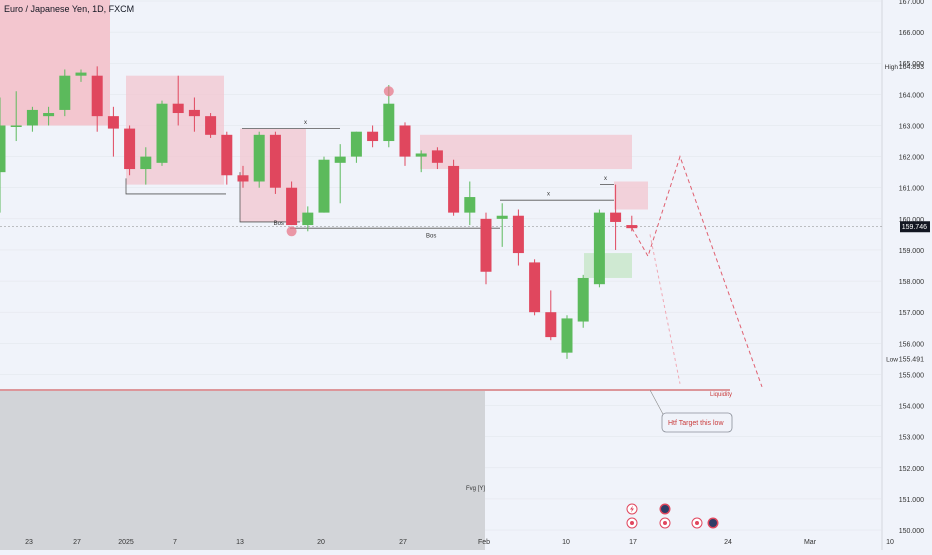 This screenshot has height=555, width=932. What do you see at coordinates (911, 67) in the screenshot?
I see `high-value: 164.893` at bounding box center [911, 67].